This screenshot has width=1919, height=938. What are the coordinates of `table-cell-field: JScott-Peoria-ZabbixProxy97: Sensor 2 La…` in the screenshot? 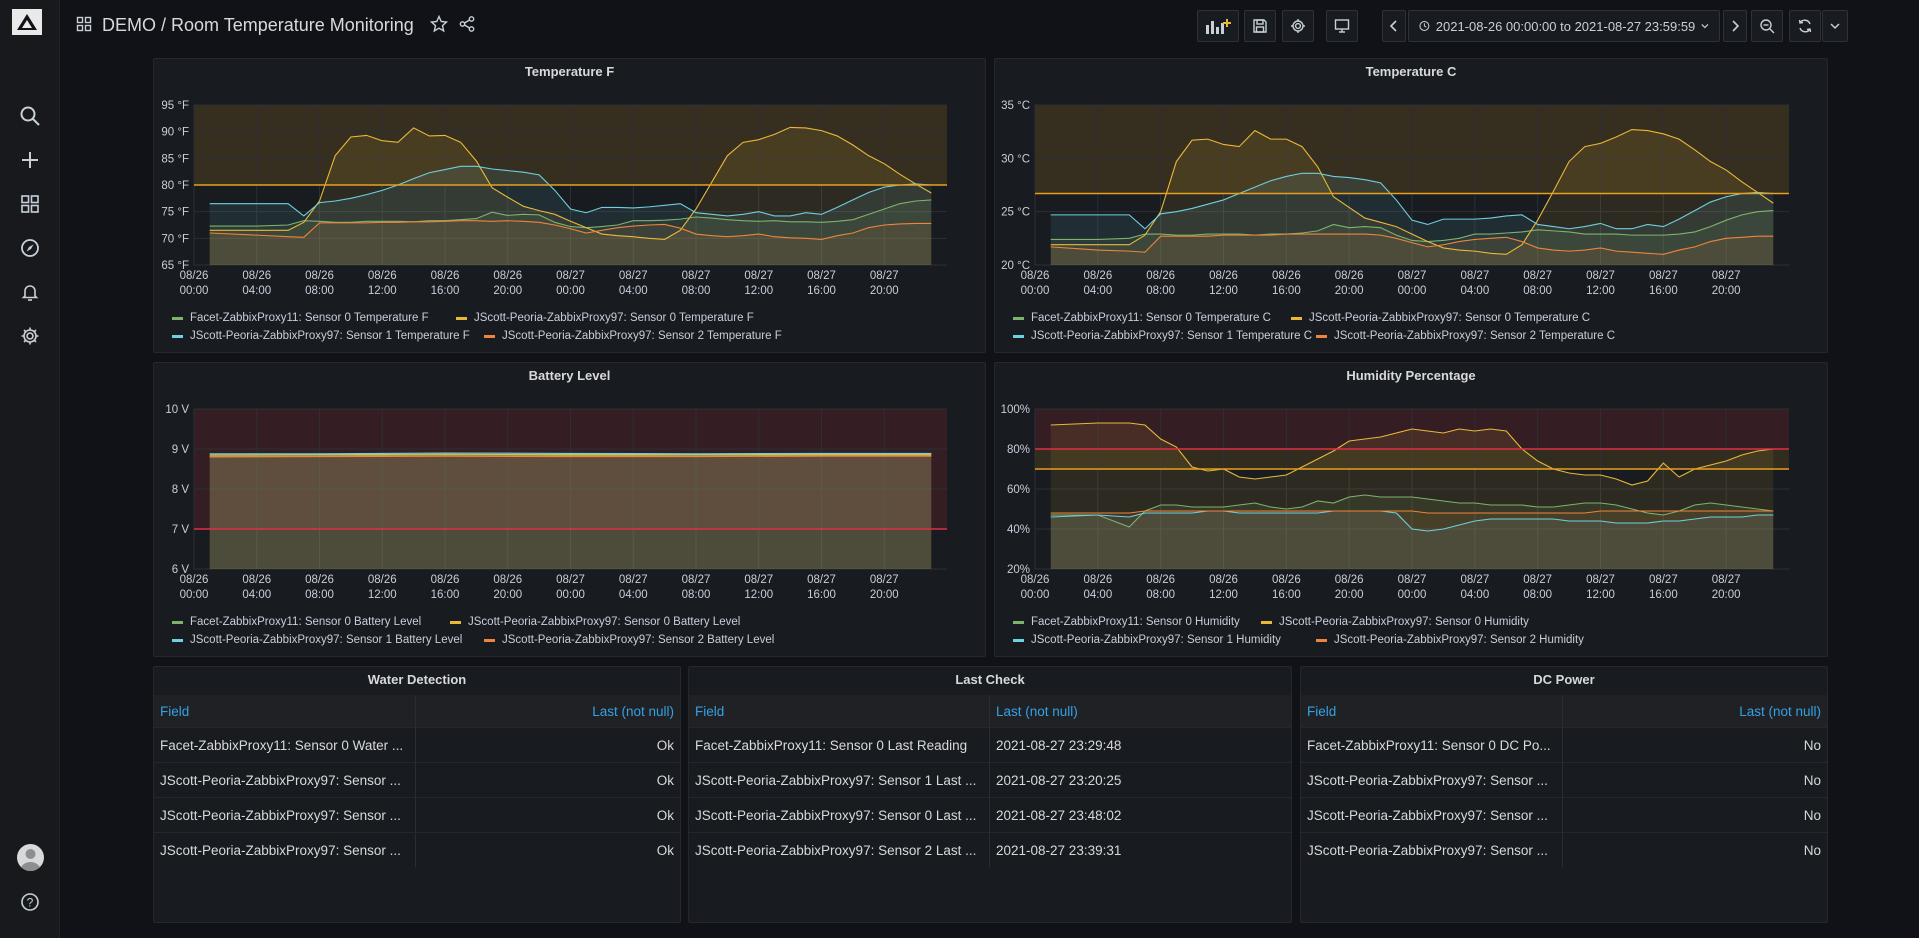 It's located at (839, 850).